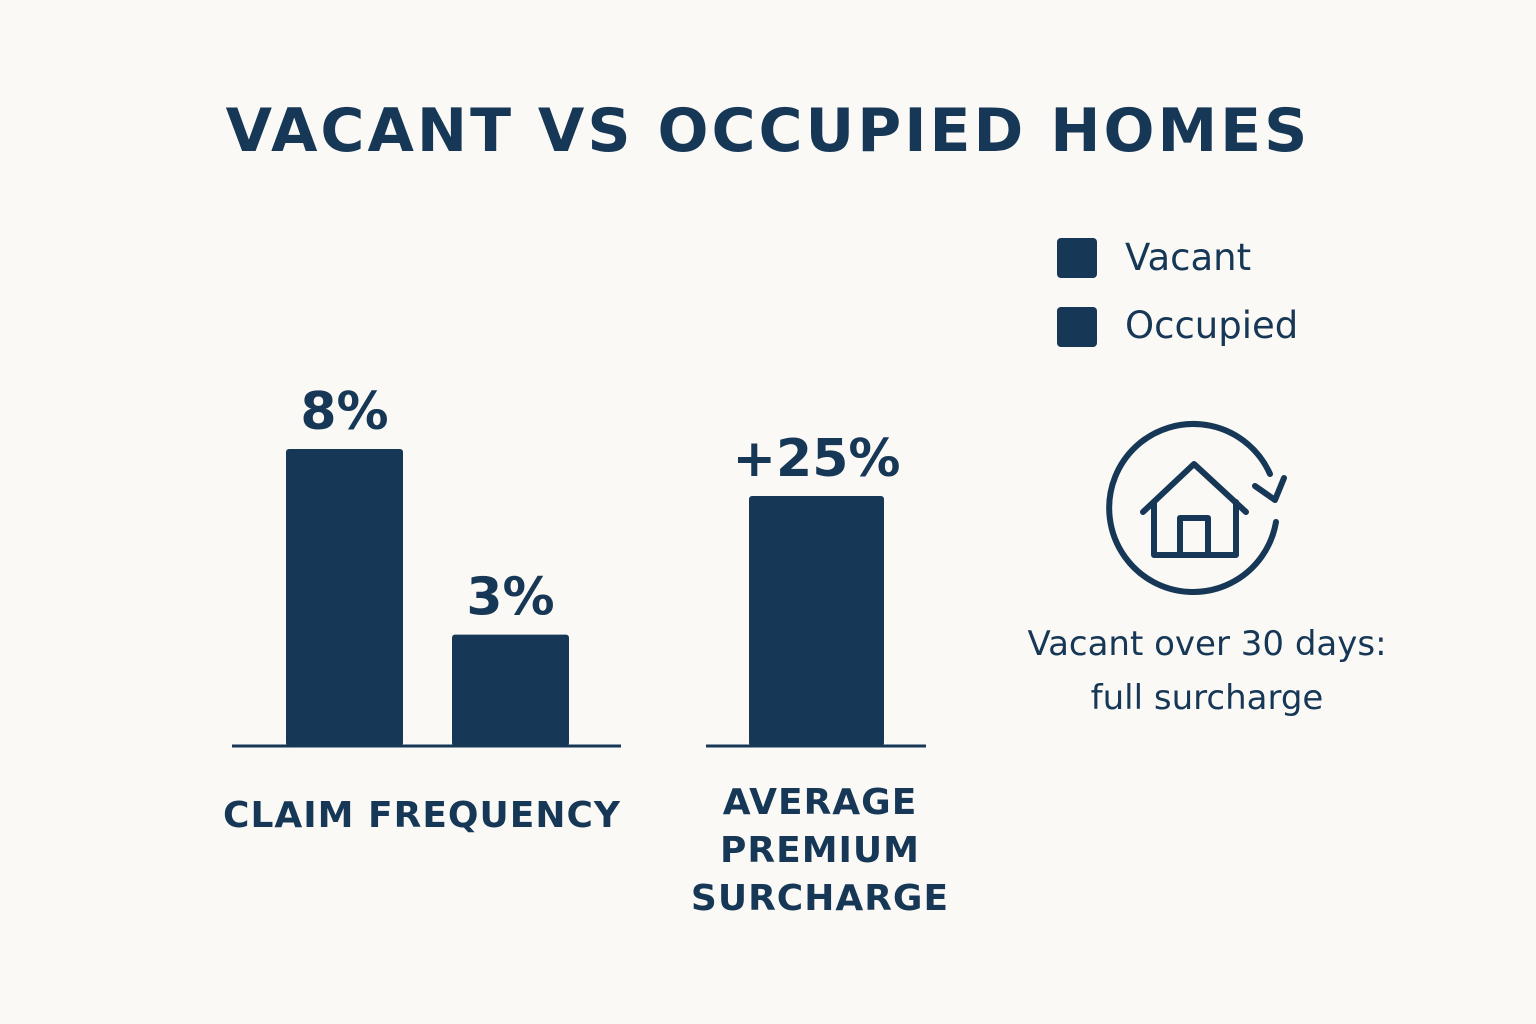 Image resolution: width=1536 pixels, height=1024 pixels. What do you see at coordinates (510, 598) in the screenshot?
I see `data-label: 3%` at bounding box center [510, 598].